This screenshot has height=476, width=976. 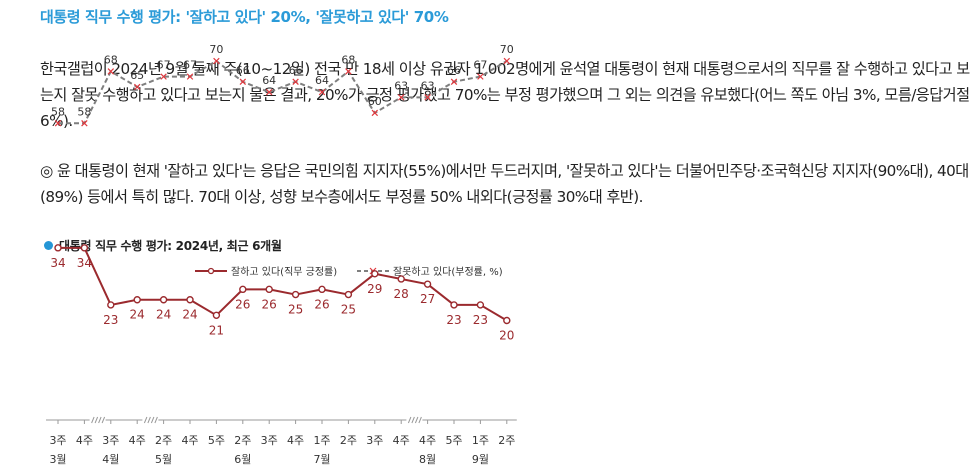 What do you see at coordinates (506, 336) in the screenshot?
I see `positive-data-label: 20` at bounding box center [506, 336].